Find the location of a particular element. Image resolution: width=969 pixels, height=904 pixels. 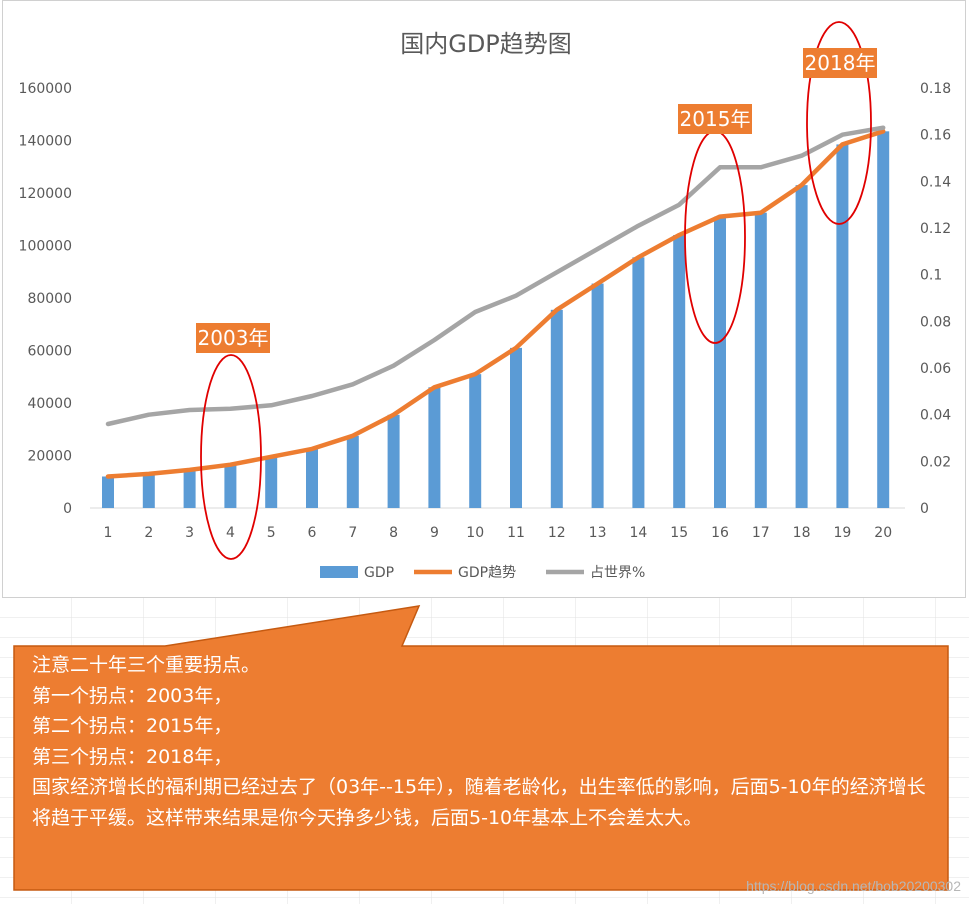

y-right-tick-label: 0.12 is located at coordinates (935, 229).